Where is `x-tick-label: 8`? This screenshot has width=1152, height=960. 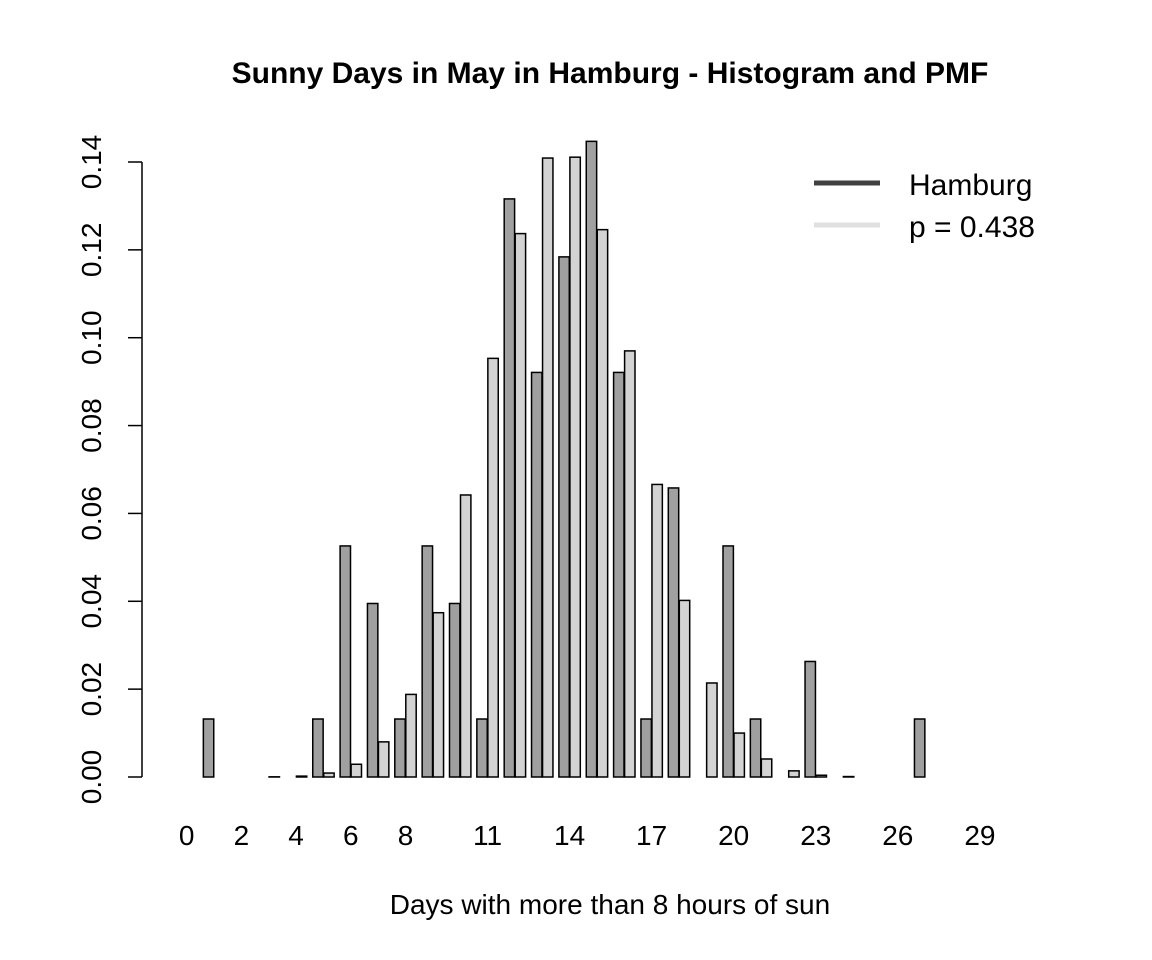 x-tick-label: 8 is located at coordinates (406, 835).